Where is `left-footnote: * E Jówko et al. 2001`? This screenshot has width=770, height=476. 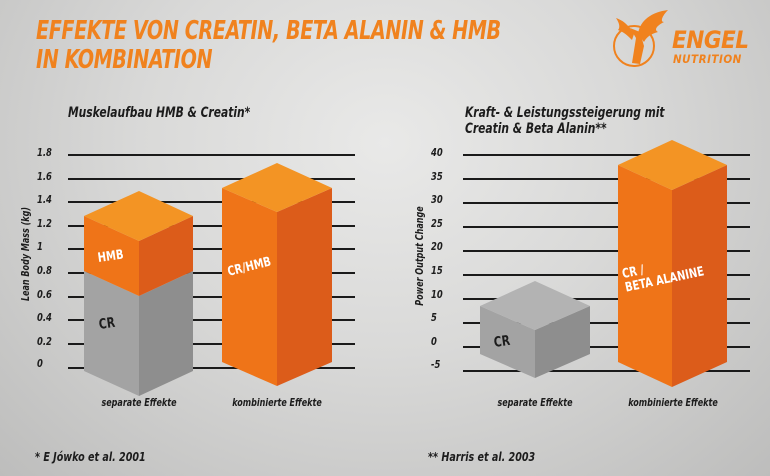 left-footnote: * E Jówko et al. 2001 is located at coordinates (90, 456).